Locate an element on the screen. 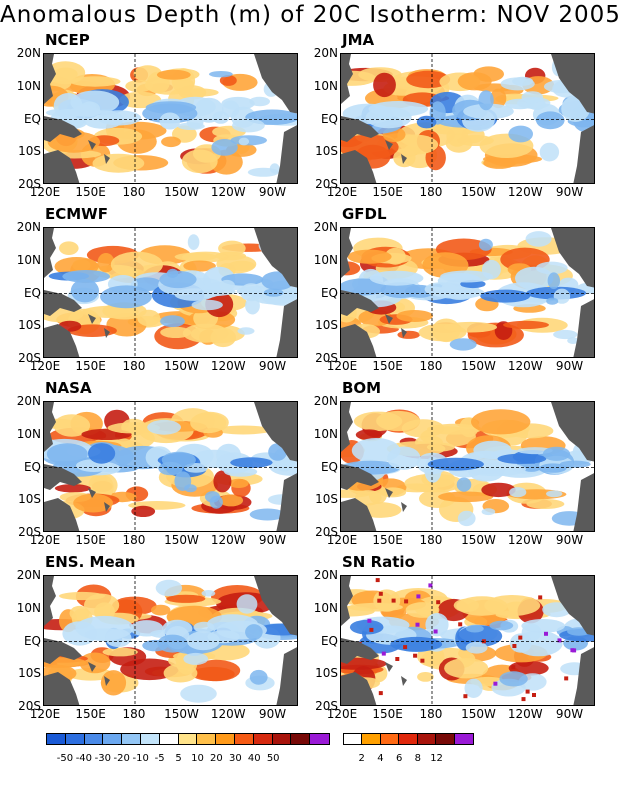  panel-title: NASA is located at coordinates (68, 388).